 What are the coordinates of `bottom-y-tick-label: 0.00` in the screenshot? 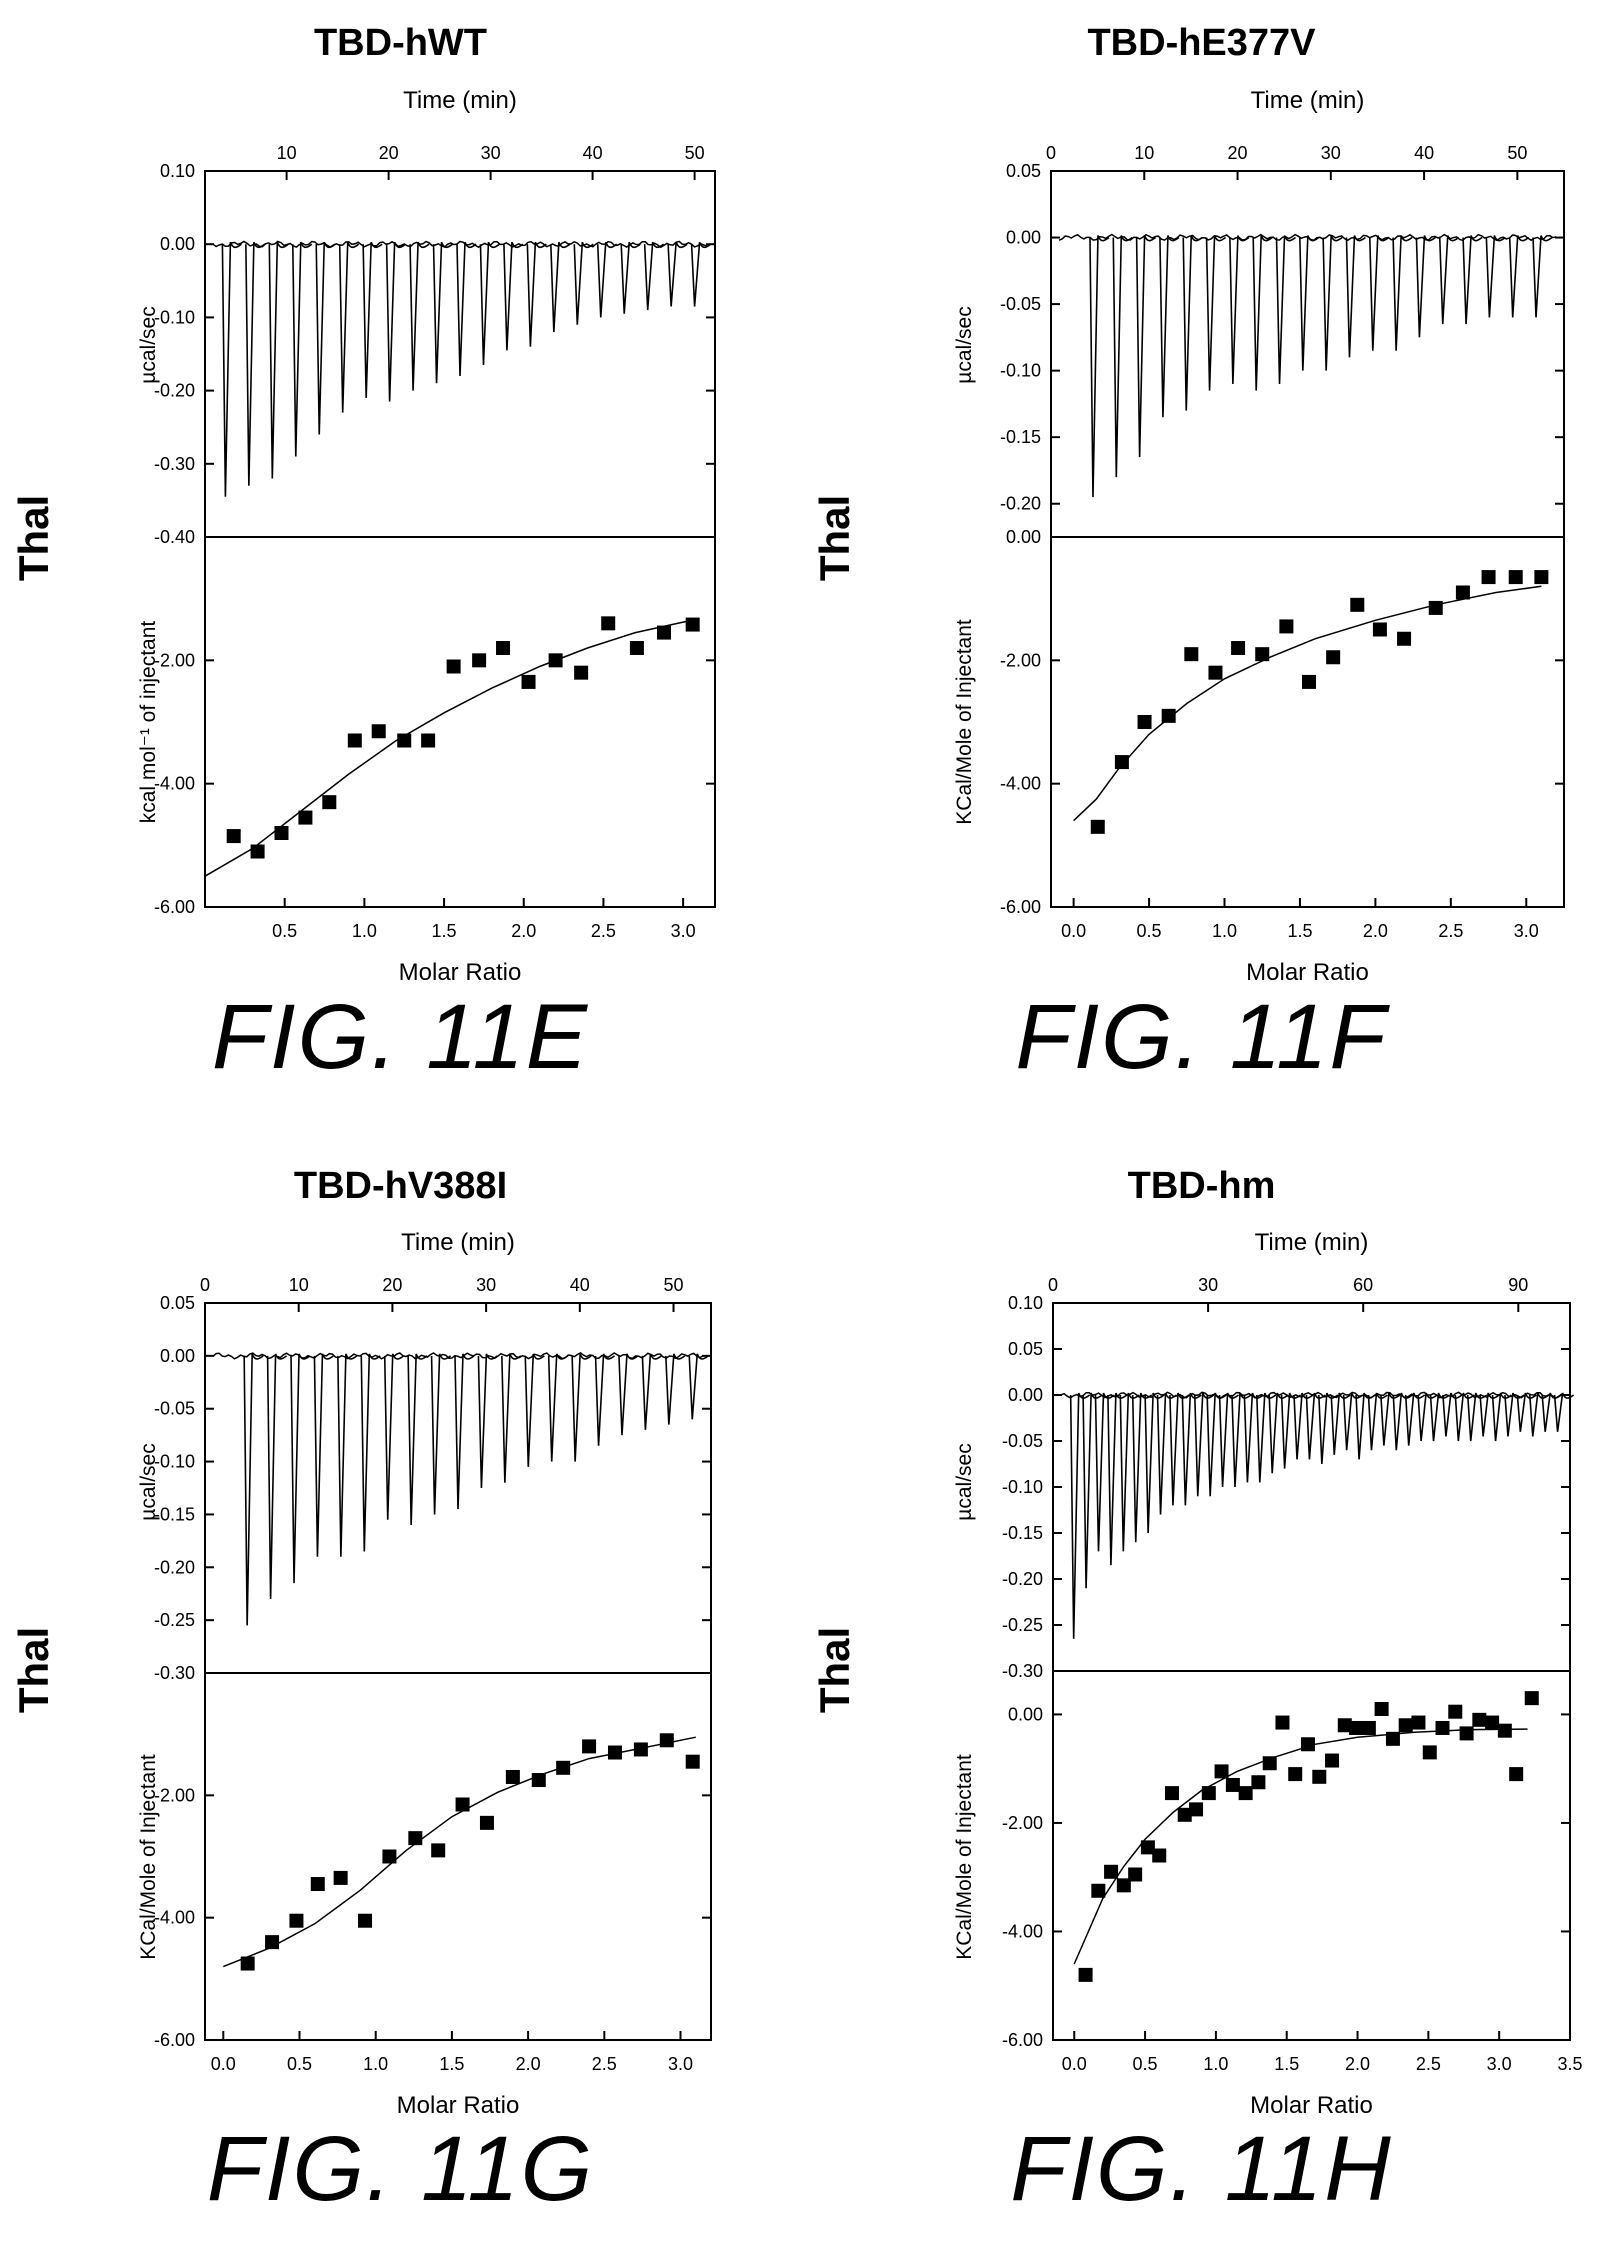 It's located at (1023, 537).